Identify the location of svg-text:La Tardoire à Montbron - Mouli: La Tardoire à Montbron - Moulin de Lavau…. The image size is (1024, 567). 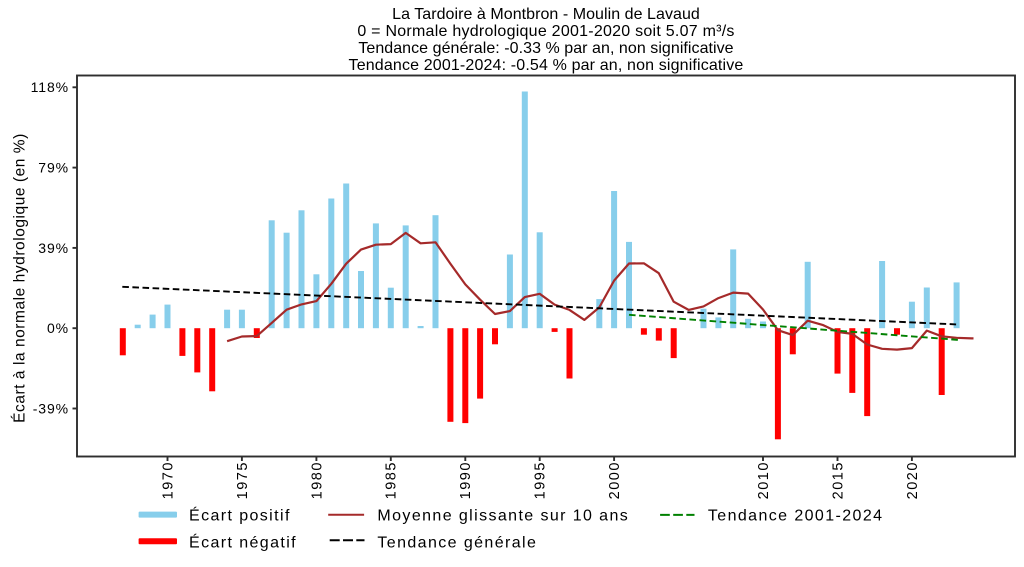
(546, 14).